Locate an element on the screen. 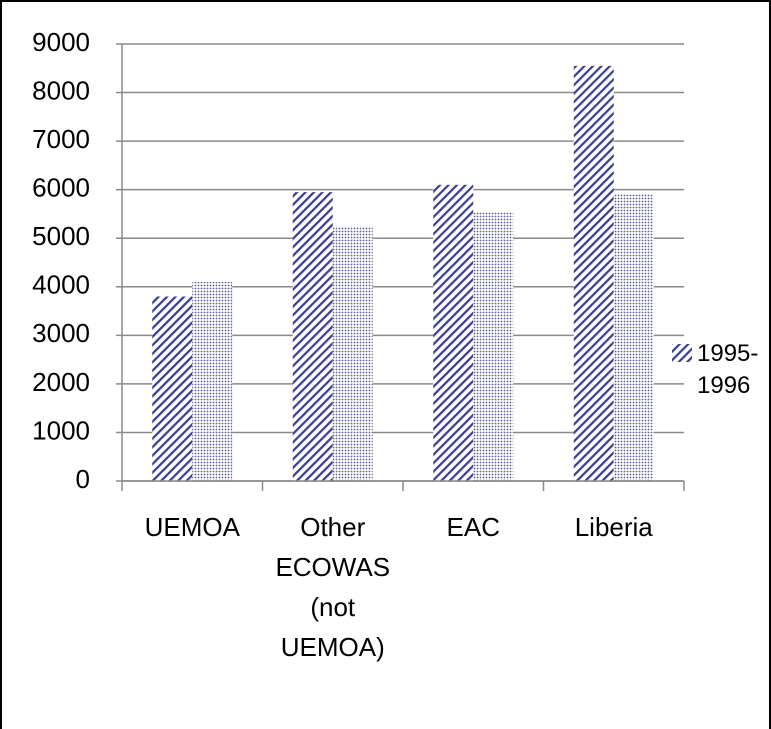 The width and height of the screenshot is (771, 729). y-tick-label: 1000 is located at coordinates (61, 430).